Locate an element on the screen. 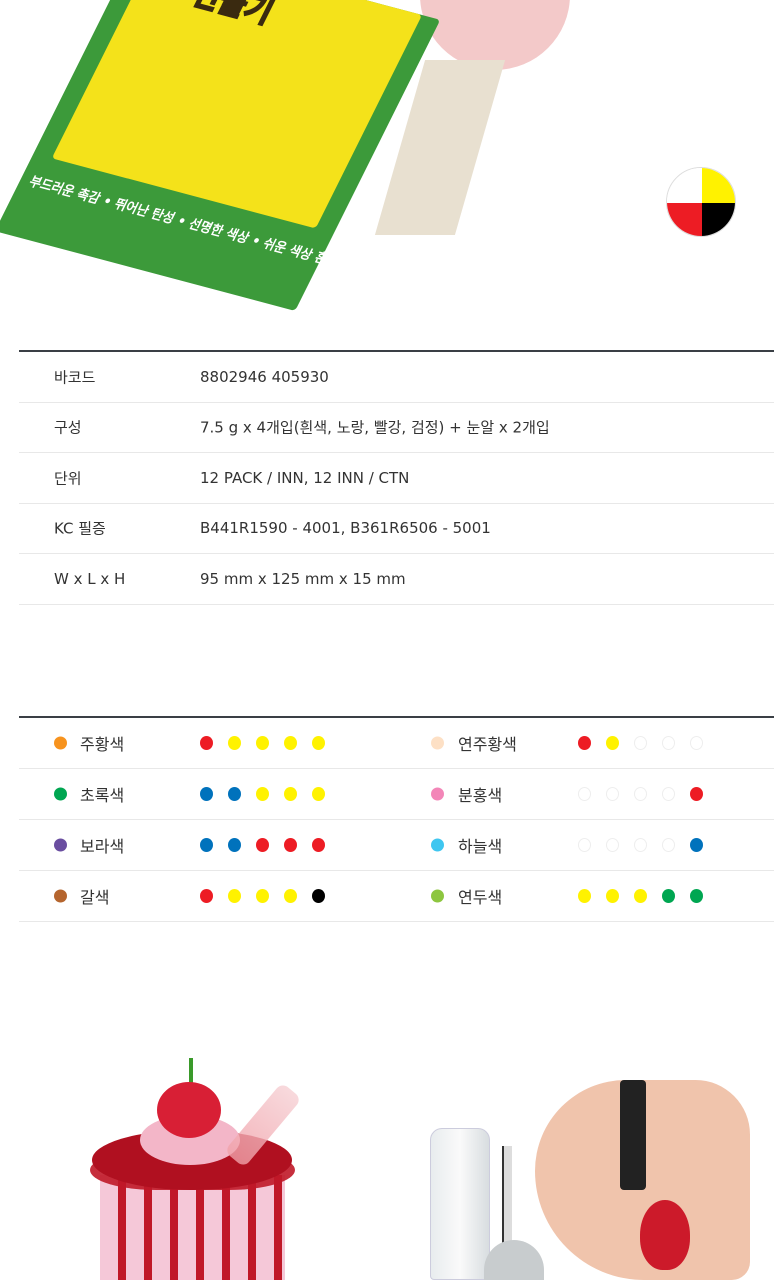 The width and height of the screenshot is (780, 1280). spec-row: KC 필증 B441R1590 - 4001, B361R6506 - 5001 is located at coordinates (396, 529).